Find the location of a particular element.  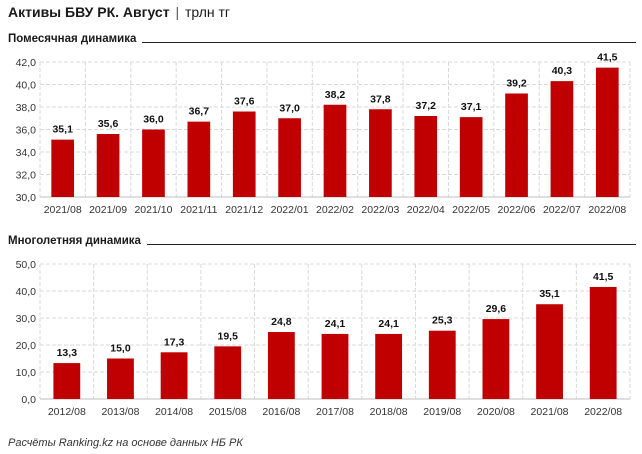

yearly-y-tick-label: 50,0 is located at coordinates (26, 265).